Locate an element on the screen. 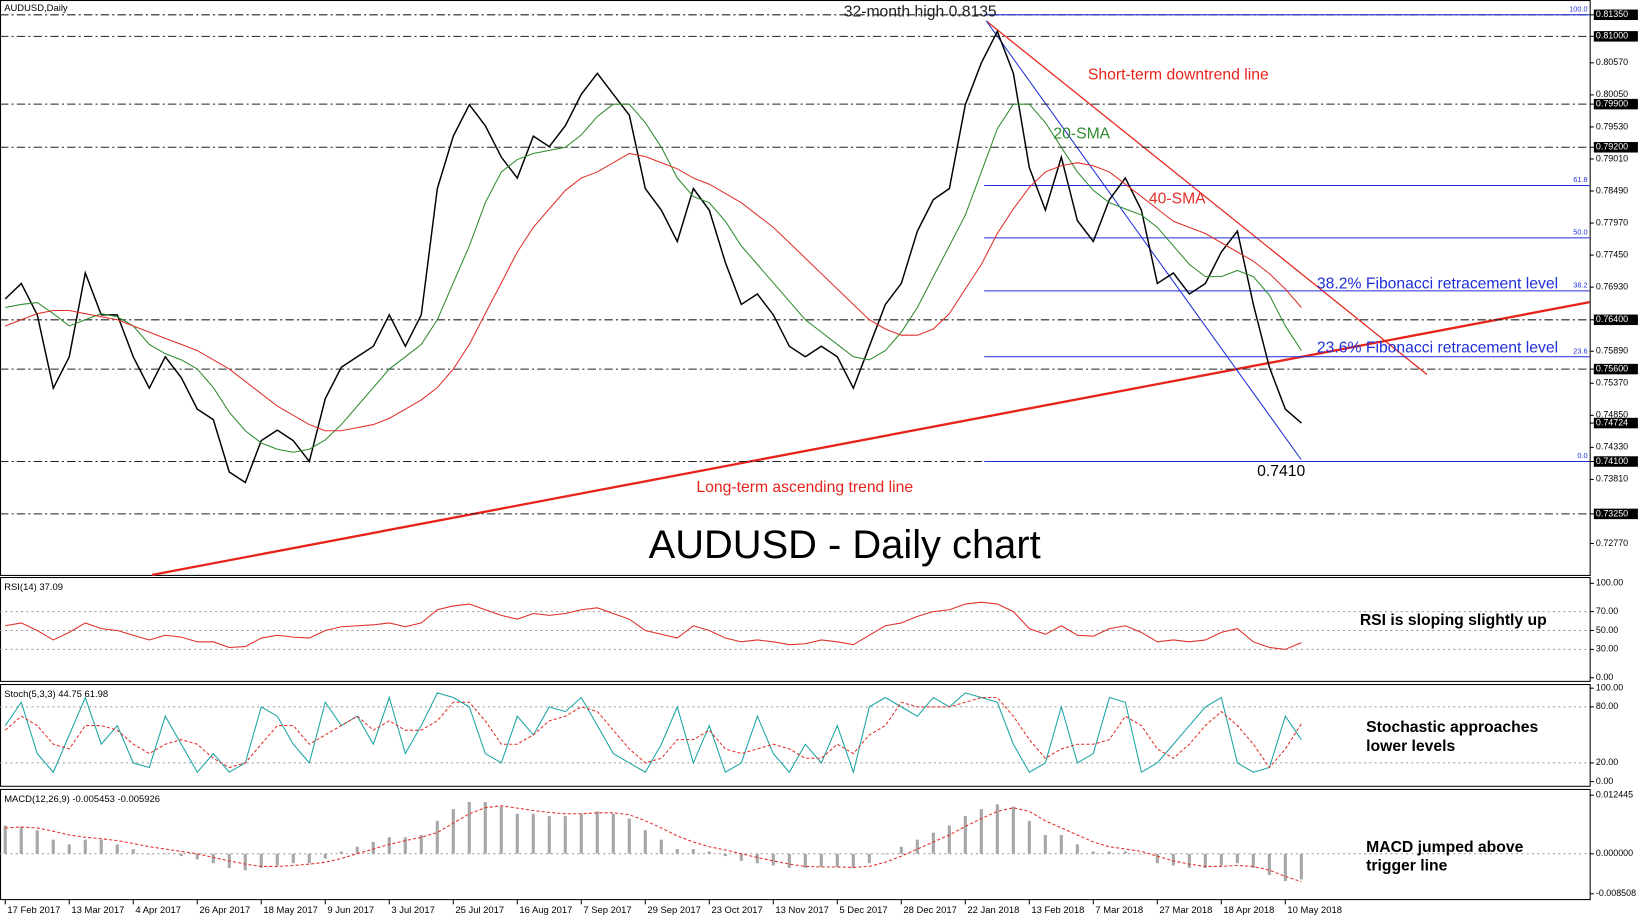 The width and height of the screenshot is (1640, 919). y-tick-label: 0.79530 is located at coordinates (1612, 126).